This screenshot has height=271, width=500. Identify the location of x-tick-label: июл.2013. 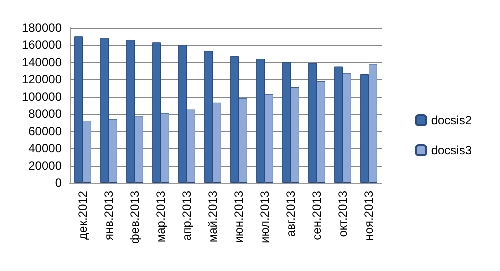
(265, 217).